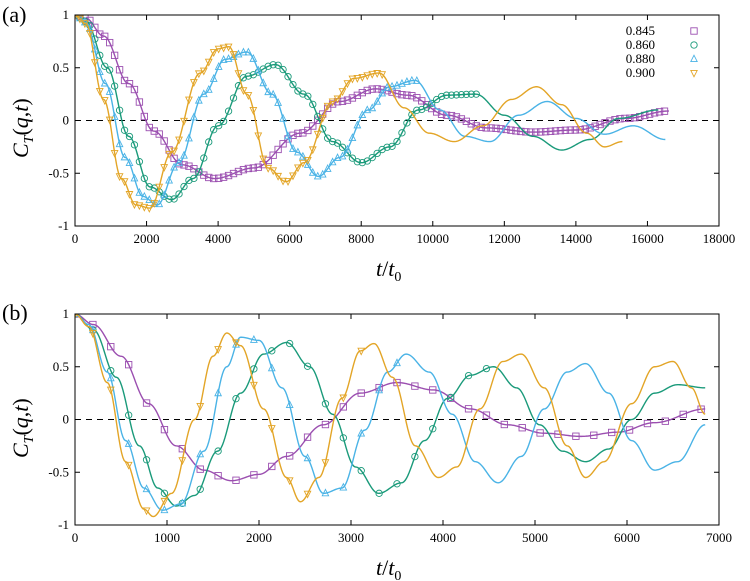 Image resolution: width=750 pixels, height=581 pixels. What do you see at coordinates (66, 419) in the screenshot?
I see `panel-b-ytick-label: 0` at bounding box center [66, 419].